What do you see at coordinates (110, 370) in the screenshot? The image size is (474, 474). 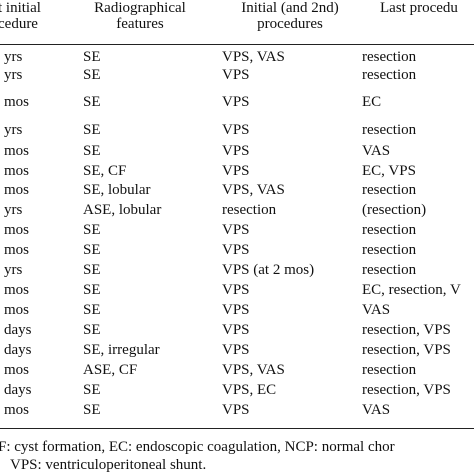 I see `table-cell: ASE, CF` at bounding box center [110, 370].